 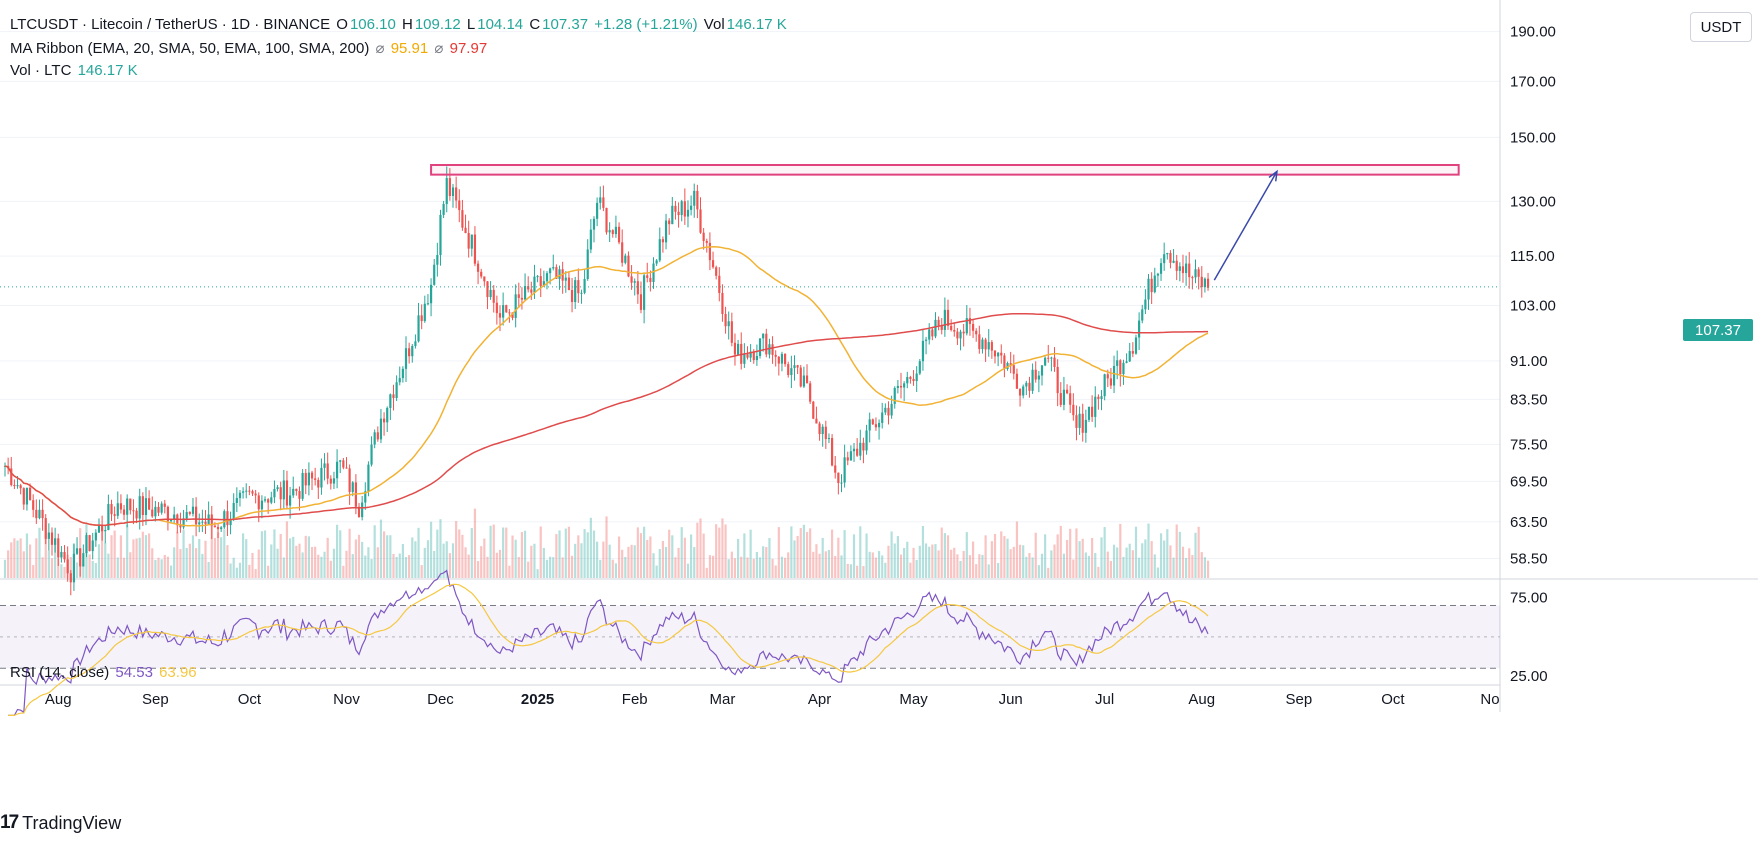 What do you see at coordinates (1104, 699) in the screenshot?
I see `x-tick-label: Jul` at bounding box center [1104, 699].